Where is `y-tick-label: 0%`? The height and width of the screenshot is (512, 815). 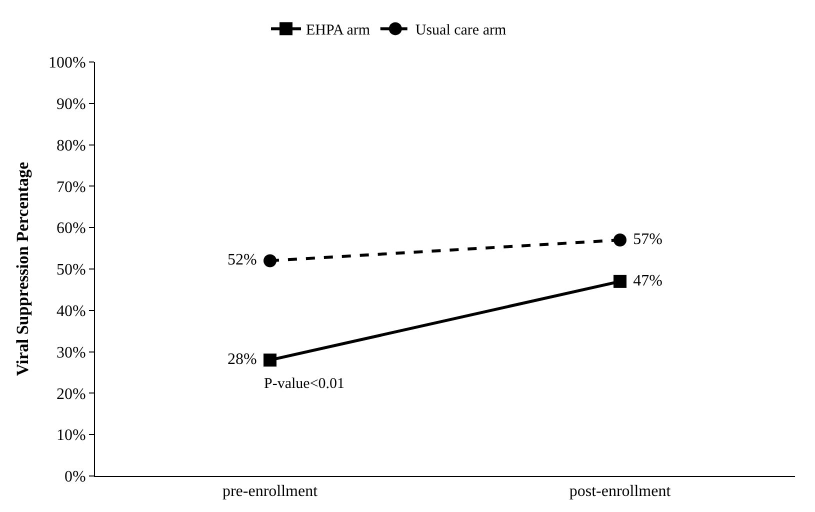
y-tick-label: 0% is located at coordinates (75, 477).